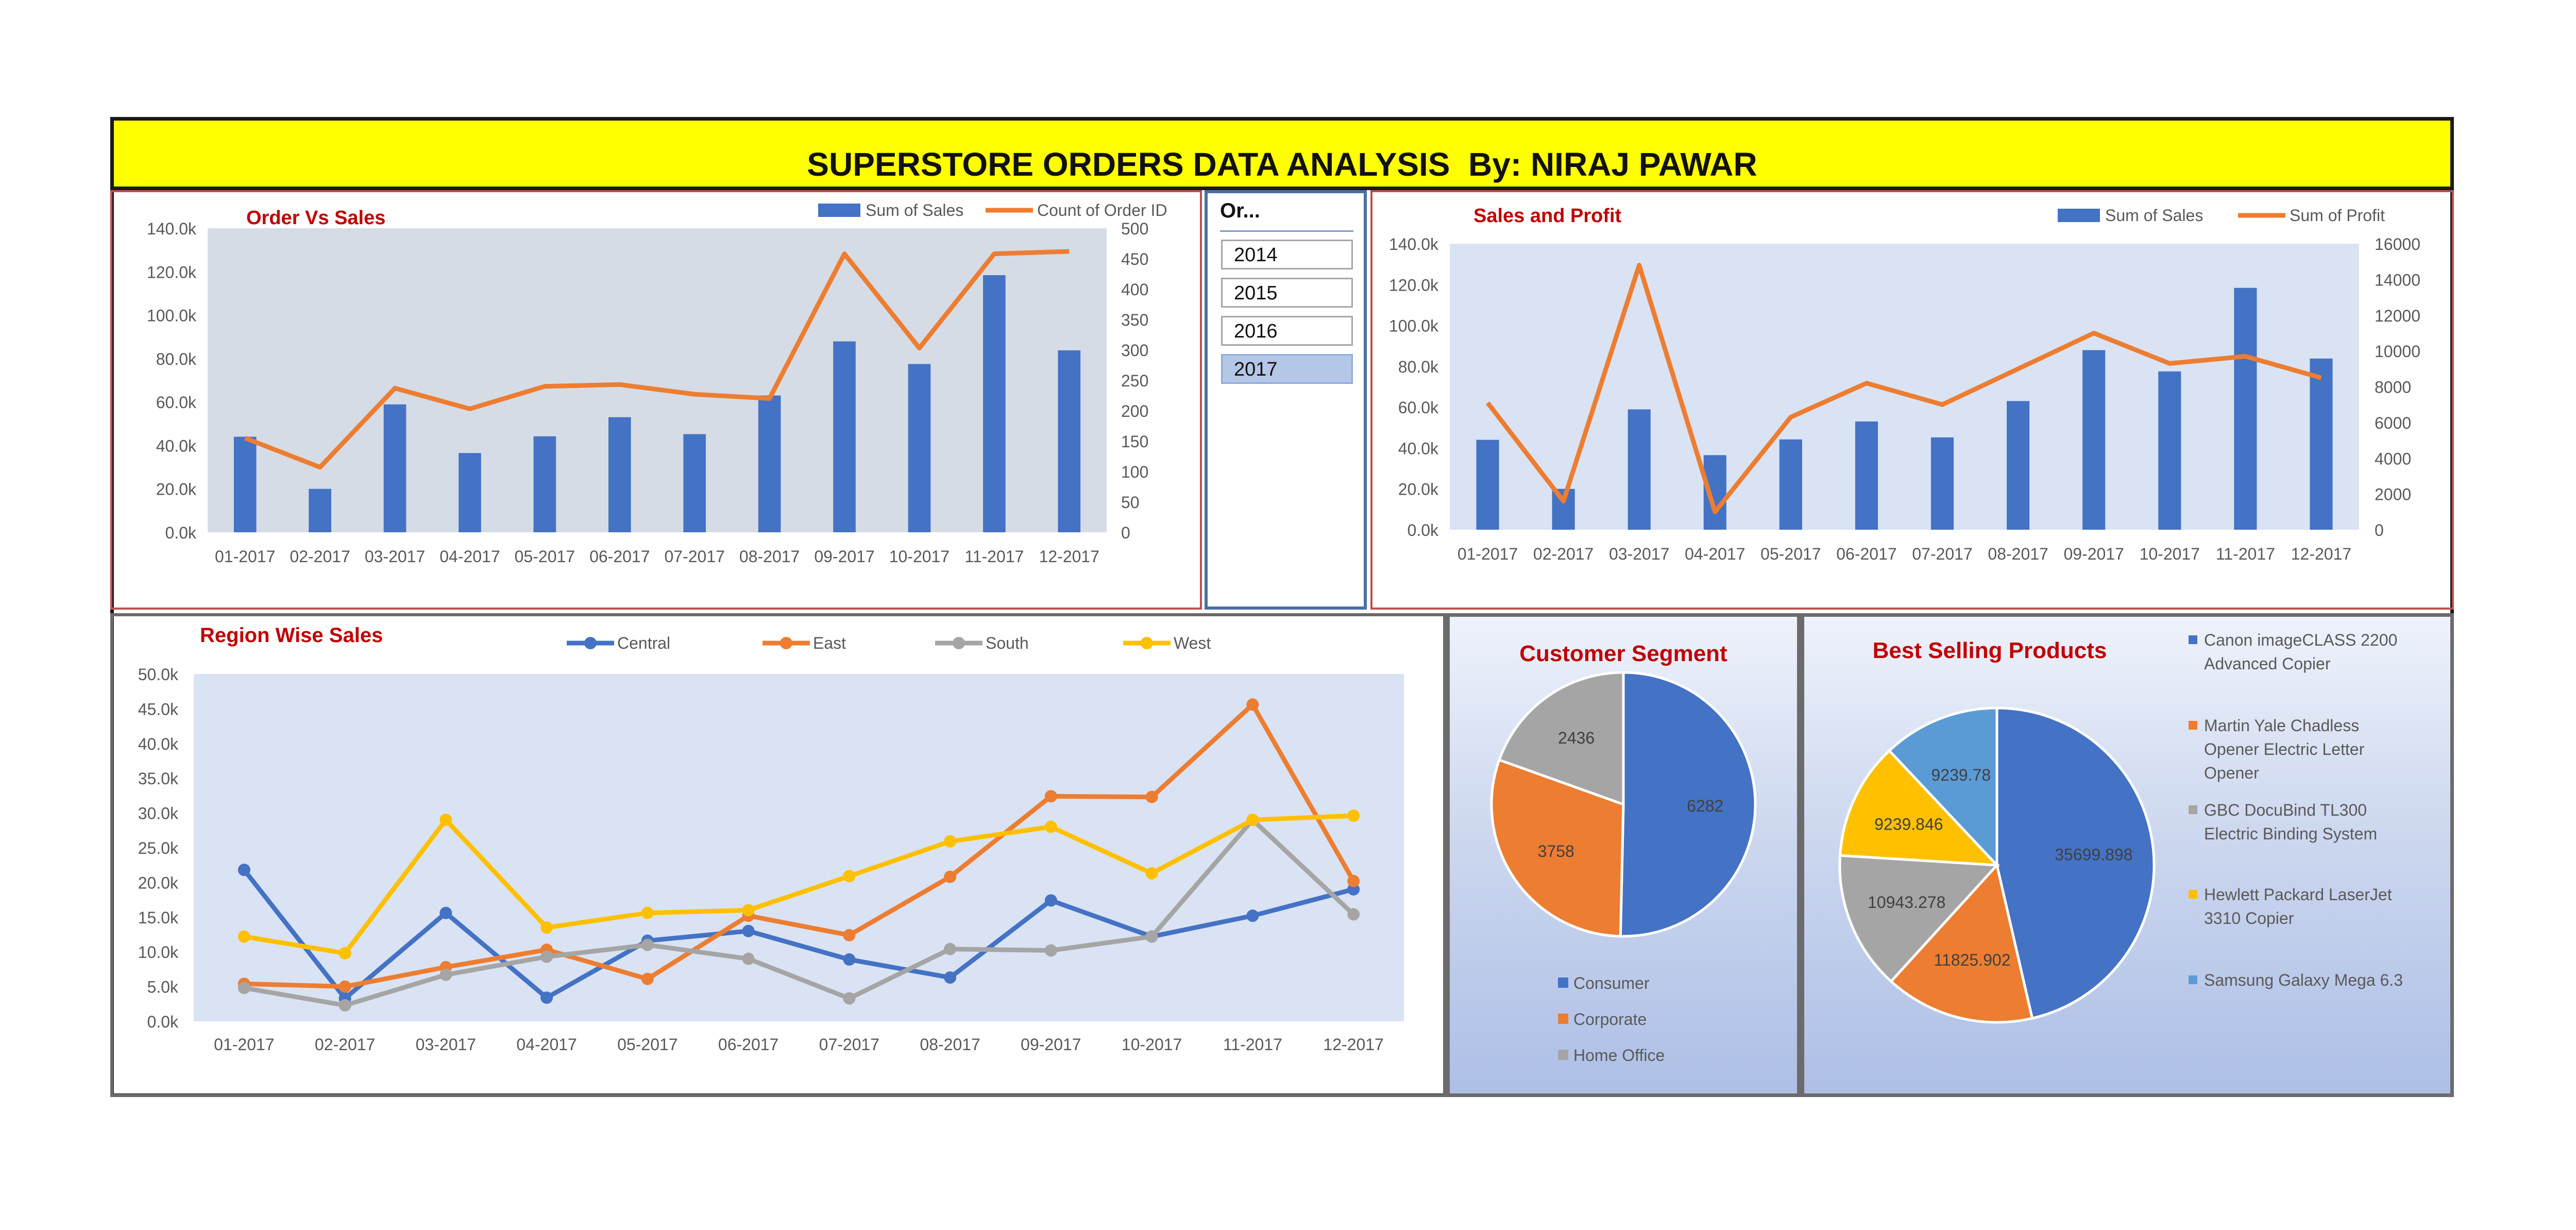 The image size is (2576, 1230). Describe the element at coordinates (158, 953) in the screenshot. I see `y-tick-label: 10.0k` at that location.